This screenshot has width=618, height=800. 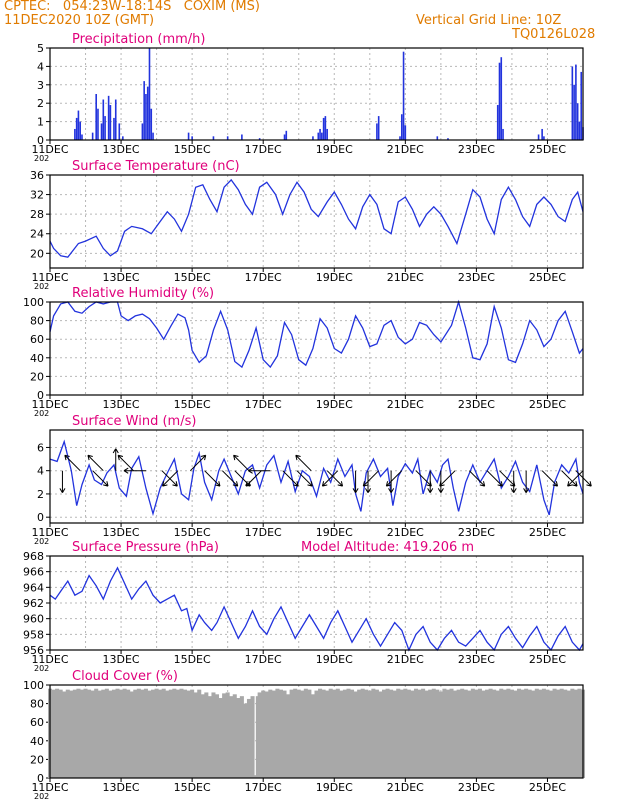 I want to click on temp-xtick-label: 19DEC, so click(x=334, y=277).